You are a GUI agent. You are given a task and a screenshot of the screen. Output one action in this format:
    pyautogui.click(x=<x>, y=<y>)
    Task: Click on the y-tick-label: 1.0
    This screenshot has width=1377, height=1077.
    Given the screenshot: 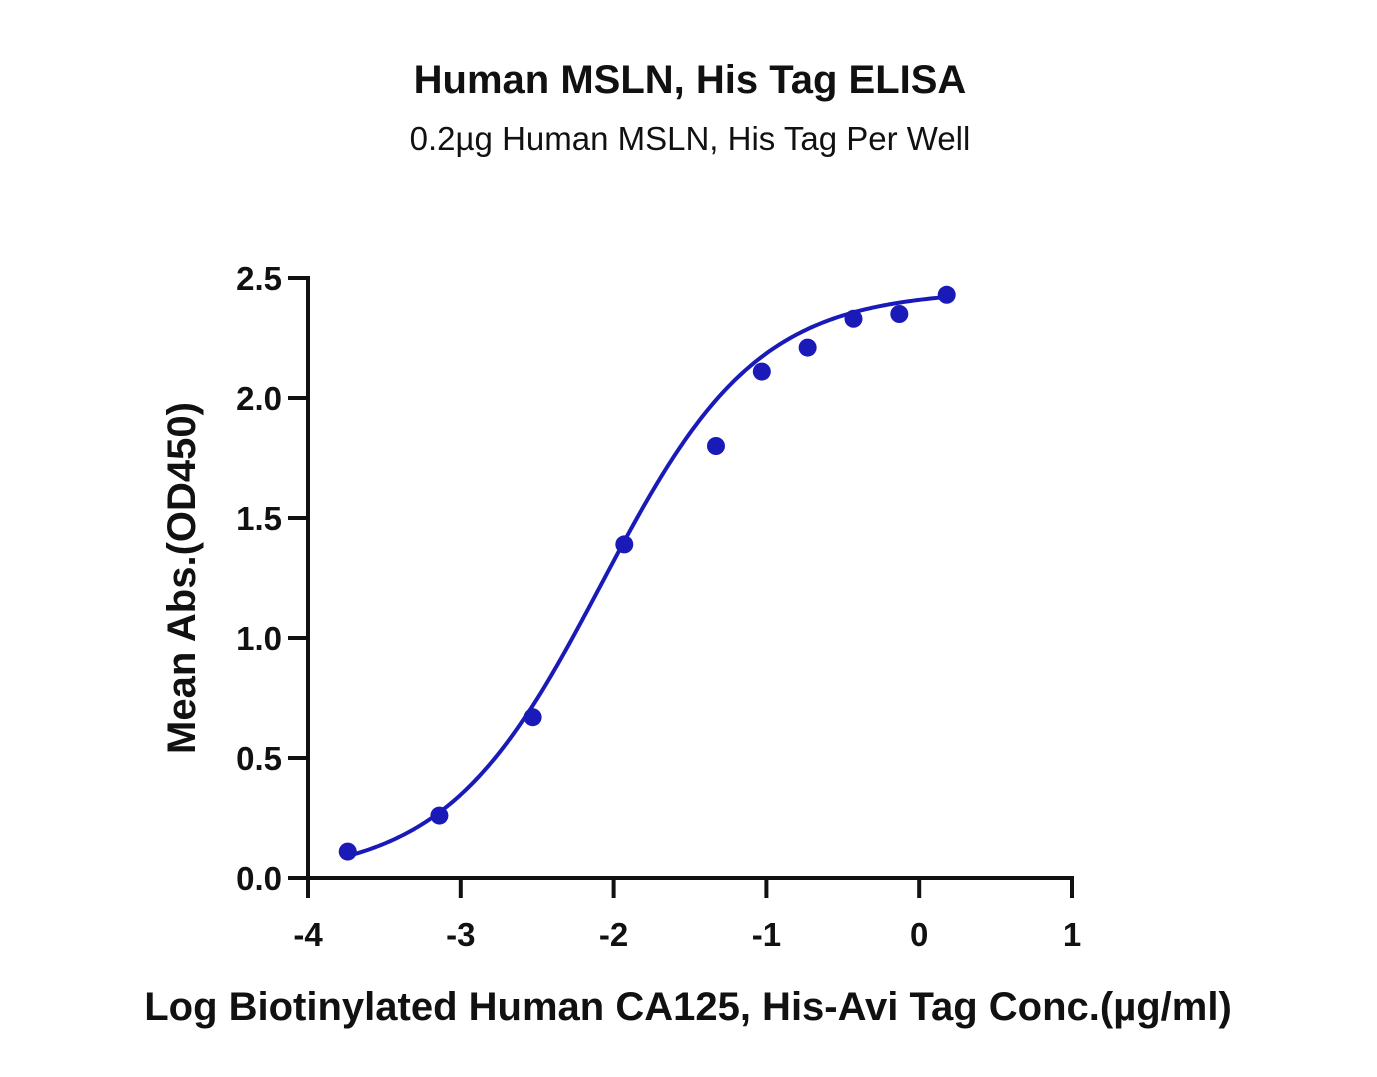 What is the action you would take?
    pyautogui.click(x=259, y=638)
    